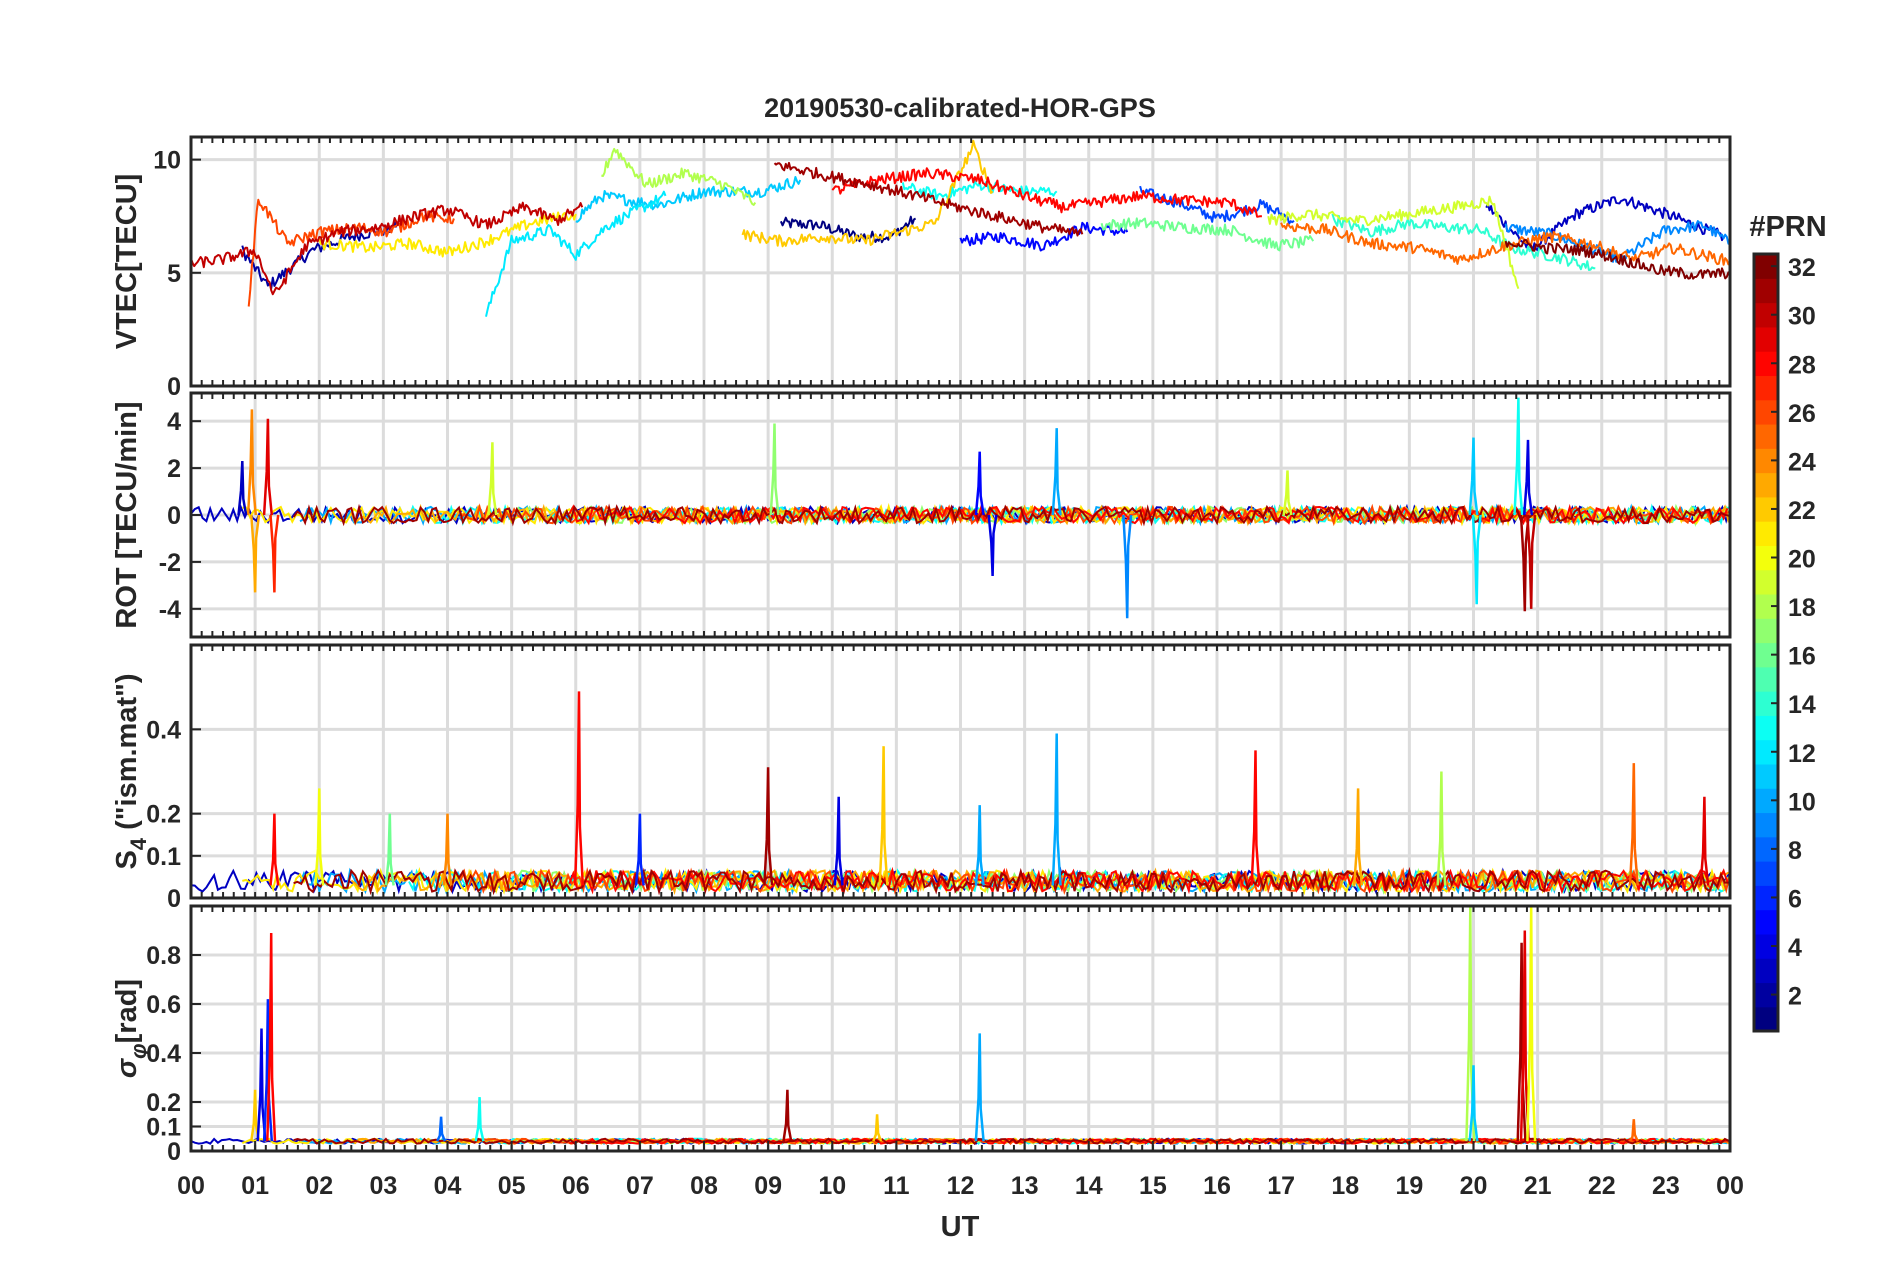 This screenshot has height=1272, width=1902. I want to click on y-axis-label: ROT [TECU/min], so click(127, 514).